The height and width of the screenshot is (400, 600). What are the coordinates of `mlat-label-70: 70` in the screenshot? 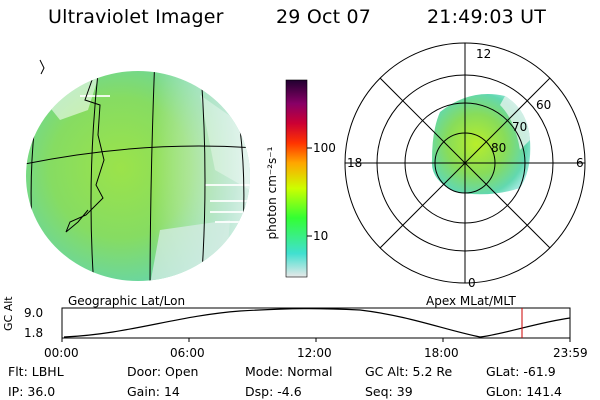 It's located at (520, 127).